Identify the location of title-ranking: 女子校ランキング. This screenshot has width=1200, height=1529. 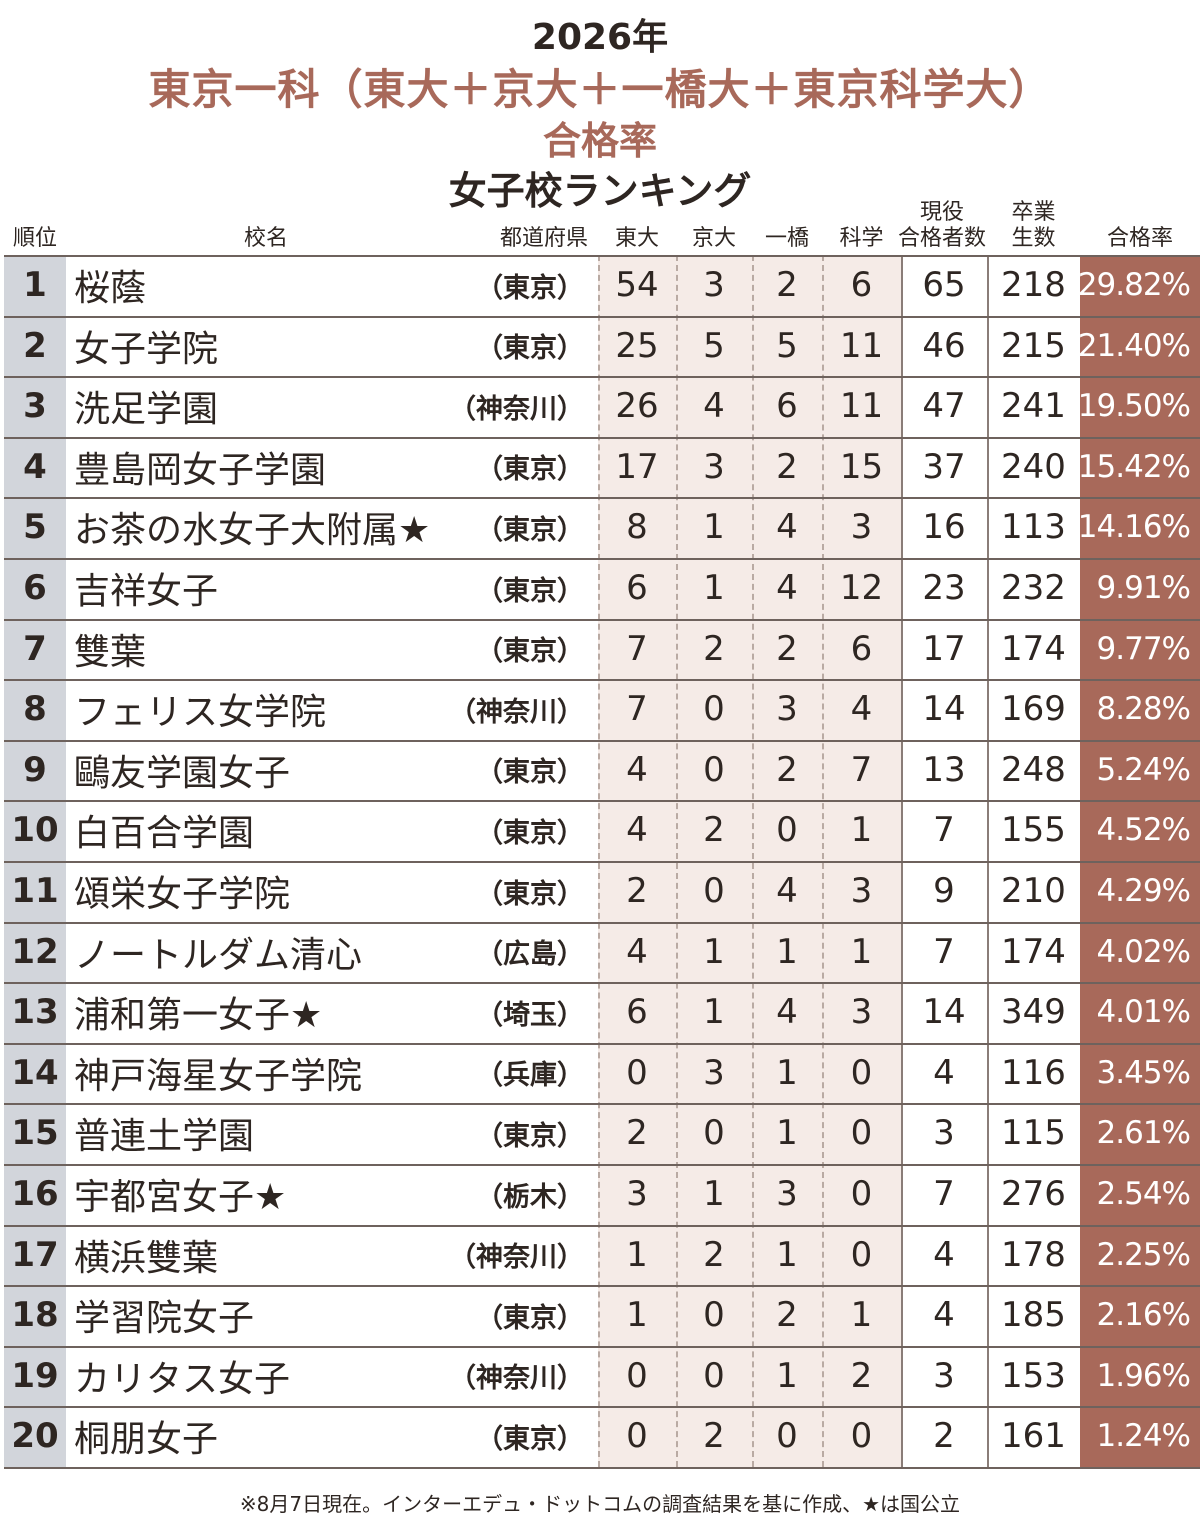
(600, 191).